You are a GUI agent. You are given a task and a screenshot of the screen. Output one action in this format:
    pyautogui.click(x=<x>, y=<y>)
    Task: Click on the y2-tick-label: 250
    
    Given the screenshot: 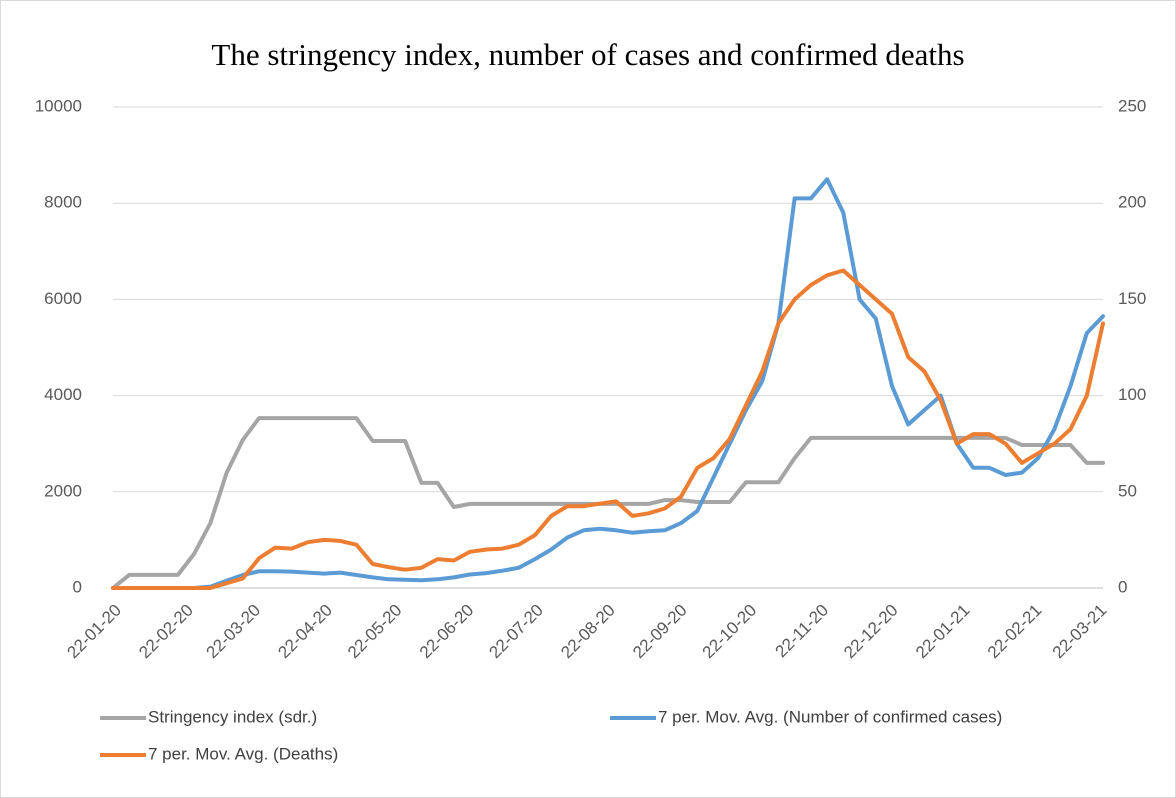 What is the action you would take?
    pyautogui.click(x=1132, y=105)
    